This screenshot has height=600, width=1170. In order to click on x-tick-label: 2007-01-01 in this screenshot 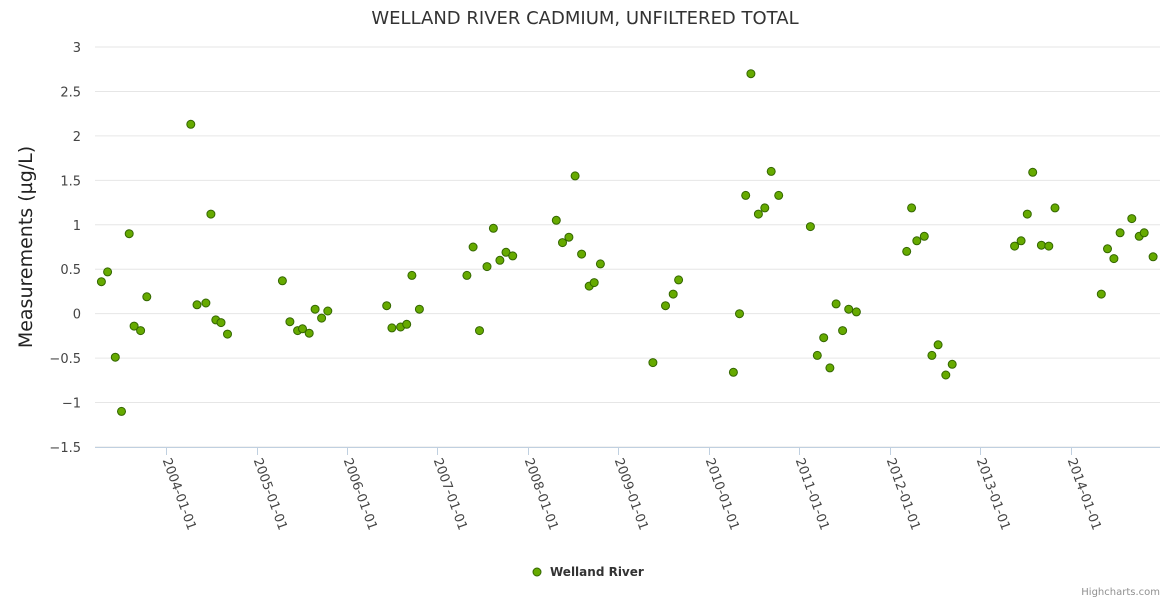, I will do `click(450, 494)`.